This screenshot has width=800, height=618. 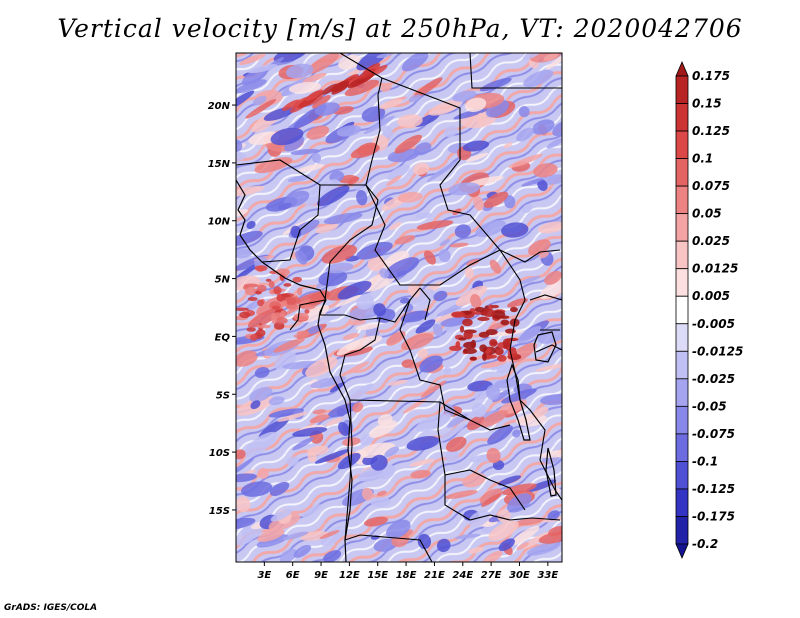 I want to click on colorbar-label: 0.1, so click(x=702, y=159).